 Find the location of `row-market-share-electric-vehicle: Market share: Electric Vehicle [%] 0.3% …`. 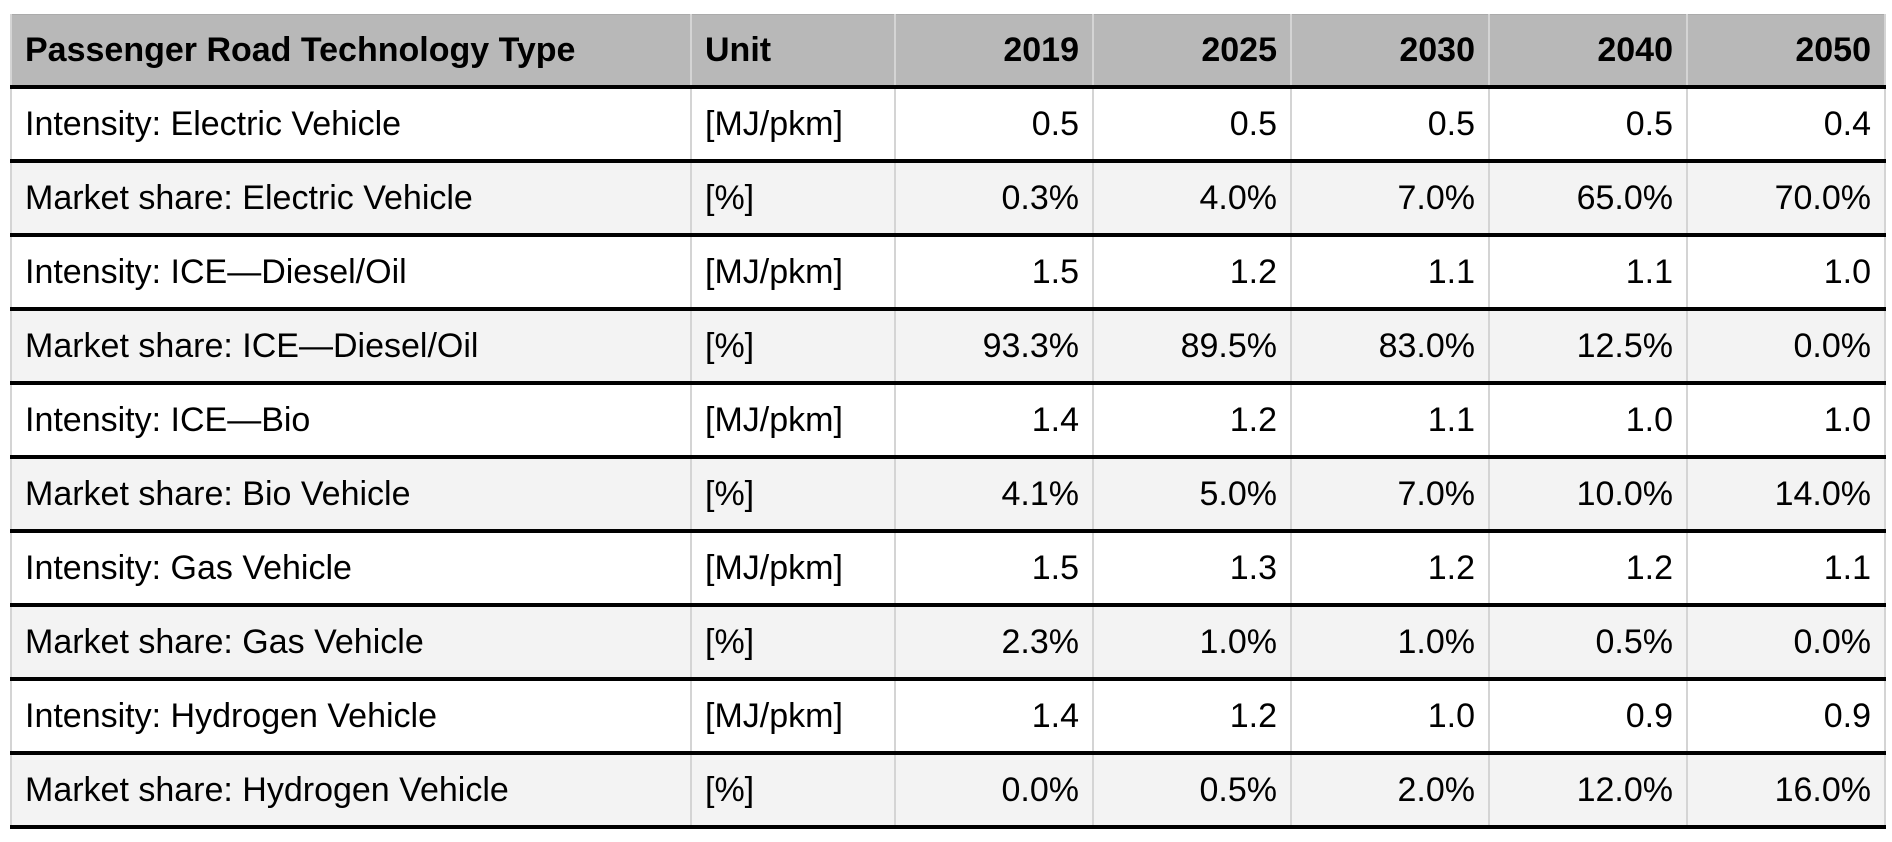

row-market-share-electric-vehicle: Market share: Electric Vehicle [%] 0.3% … is located at coordinates (948, 199).